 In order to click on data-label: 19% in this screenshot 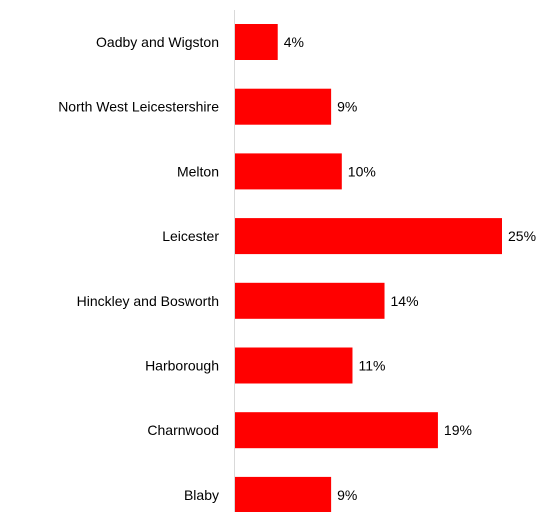, I will do `click(458, 430)`.